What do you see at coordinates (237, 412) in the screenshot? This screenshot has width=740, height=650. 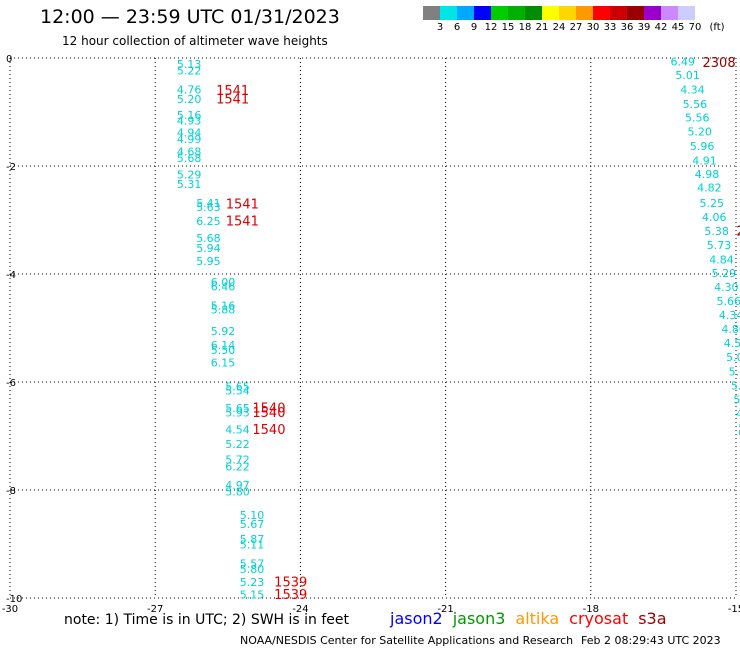 I see `swh-value: 5.93` at bounding box center [237, 412].